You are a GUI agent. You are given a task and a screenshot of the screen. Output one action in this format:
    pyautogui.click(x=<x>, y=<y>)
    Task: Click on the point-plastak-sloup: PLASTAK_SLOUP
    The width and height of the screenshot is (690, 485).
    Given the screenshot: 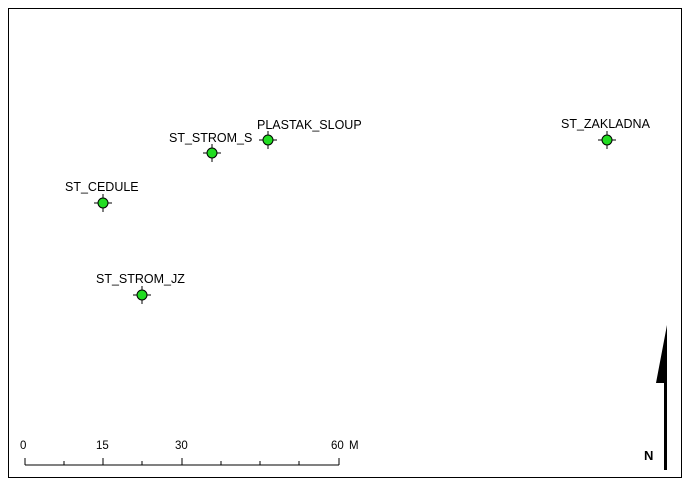 What is the action you would take?
    pyautogui.click(x=309, y=133)
    